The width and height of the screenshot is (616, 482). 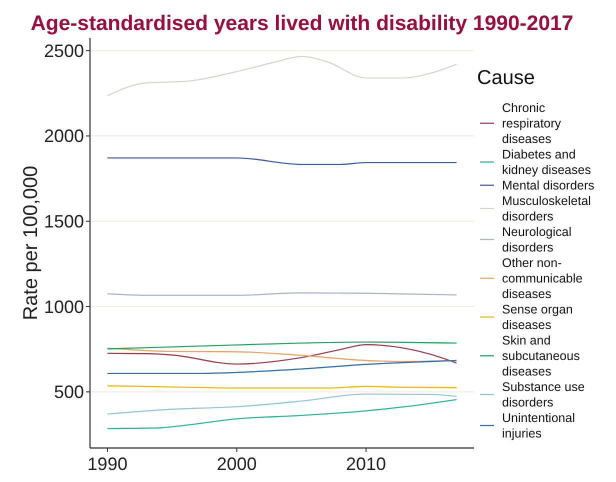 I want to click on y-tick-label: 500, so click(x=69, y=392).